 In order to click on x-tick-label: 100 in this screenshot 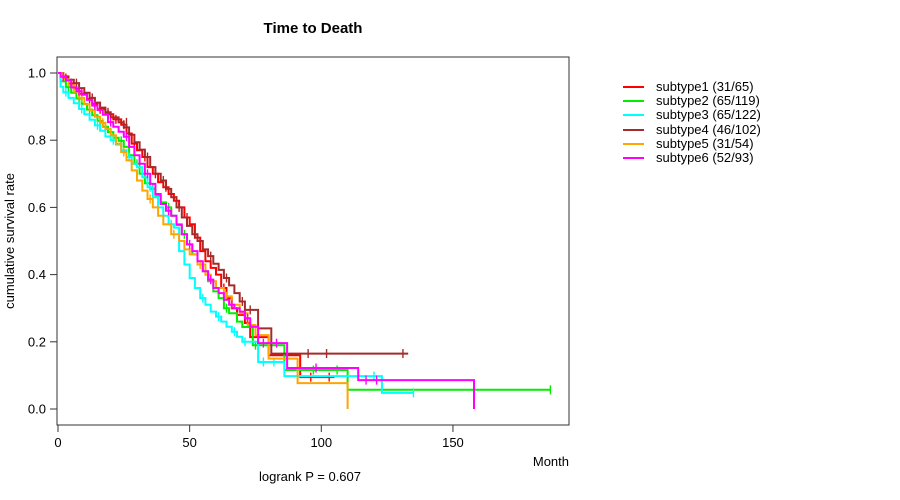, I will do `click(321, 442)`.